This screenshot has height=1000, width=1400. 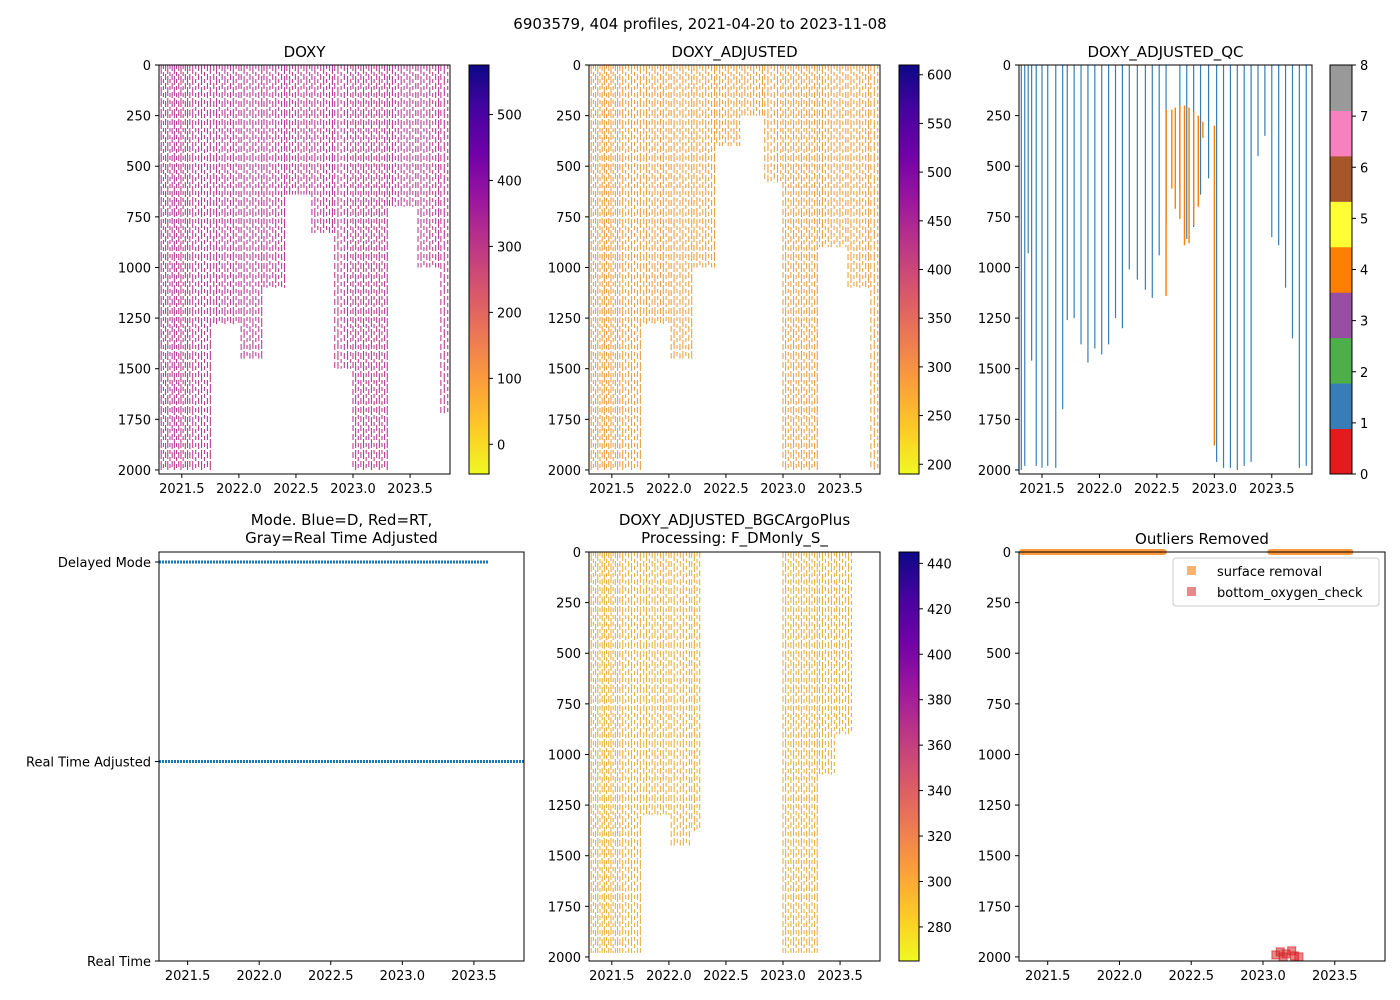 What do you see at coordinates (612, 489) in the screenshot?
I see `doxy_adj-xtick-label: 2021.5` at bounding box center [612, 489].